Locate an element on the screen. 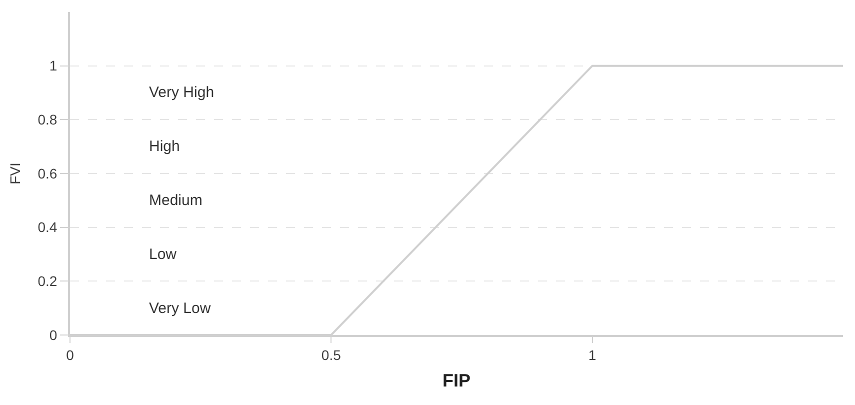 The image size is (855, 405). annotation: Medium is located at coordinates (175, 200).